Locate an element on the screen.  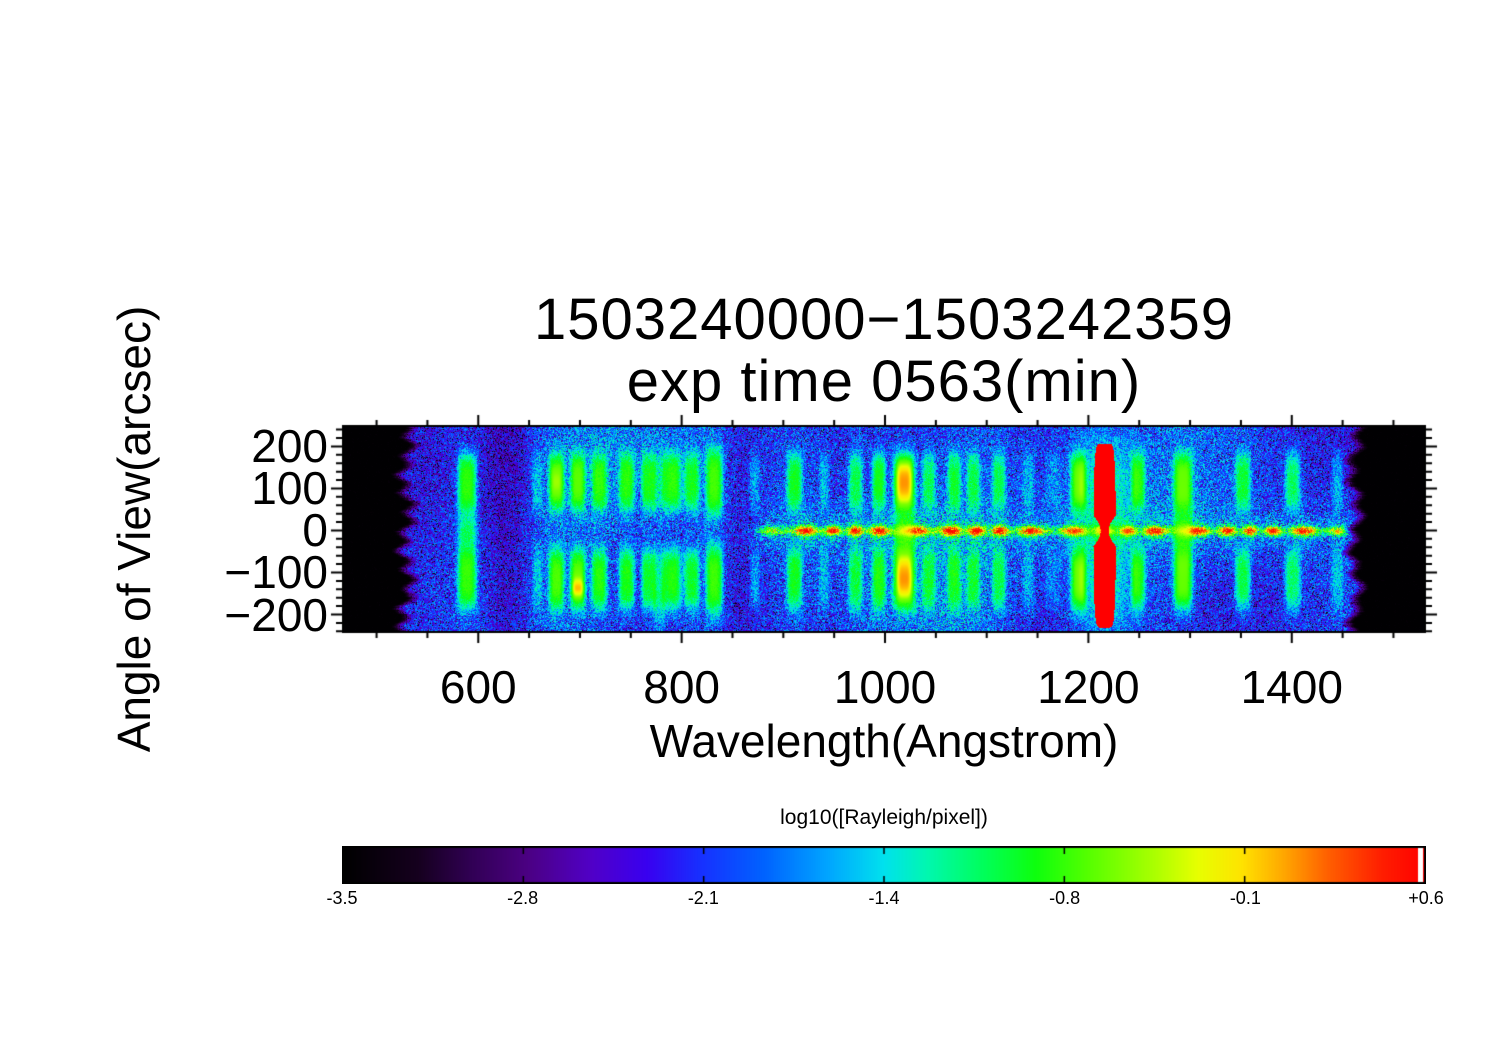
x-tick-label: 600 is located at coordinates (478, 687).